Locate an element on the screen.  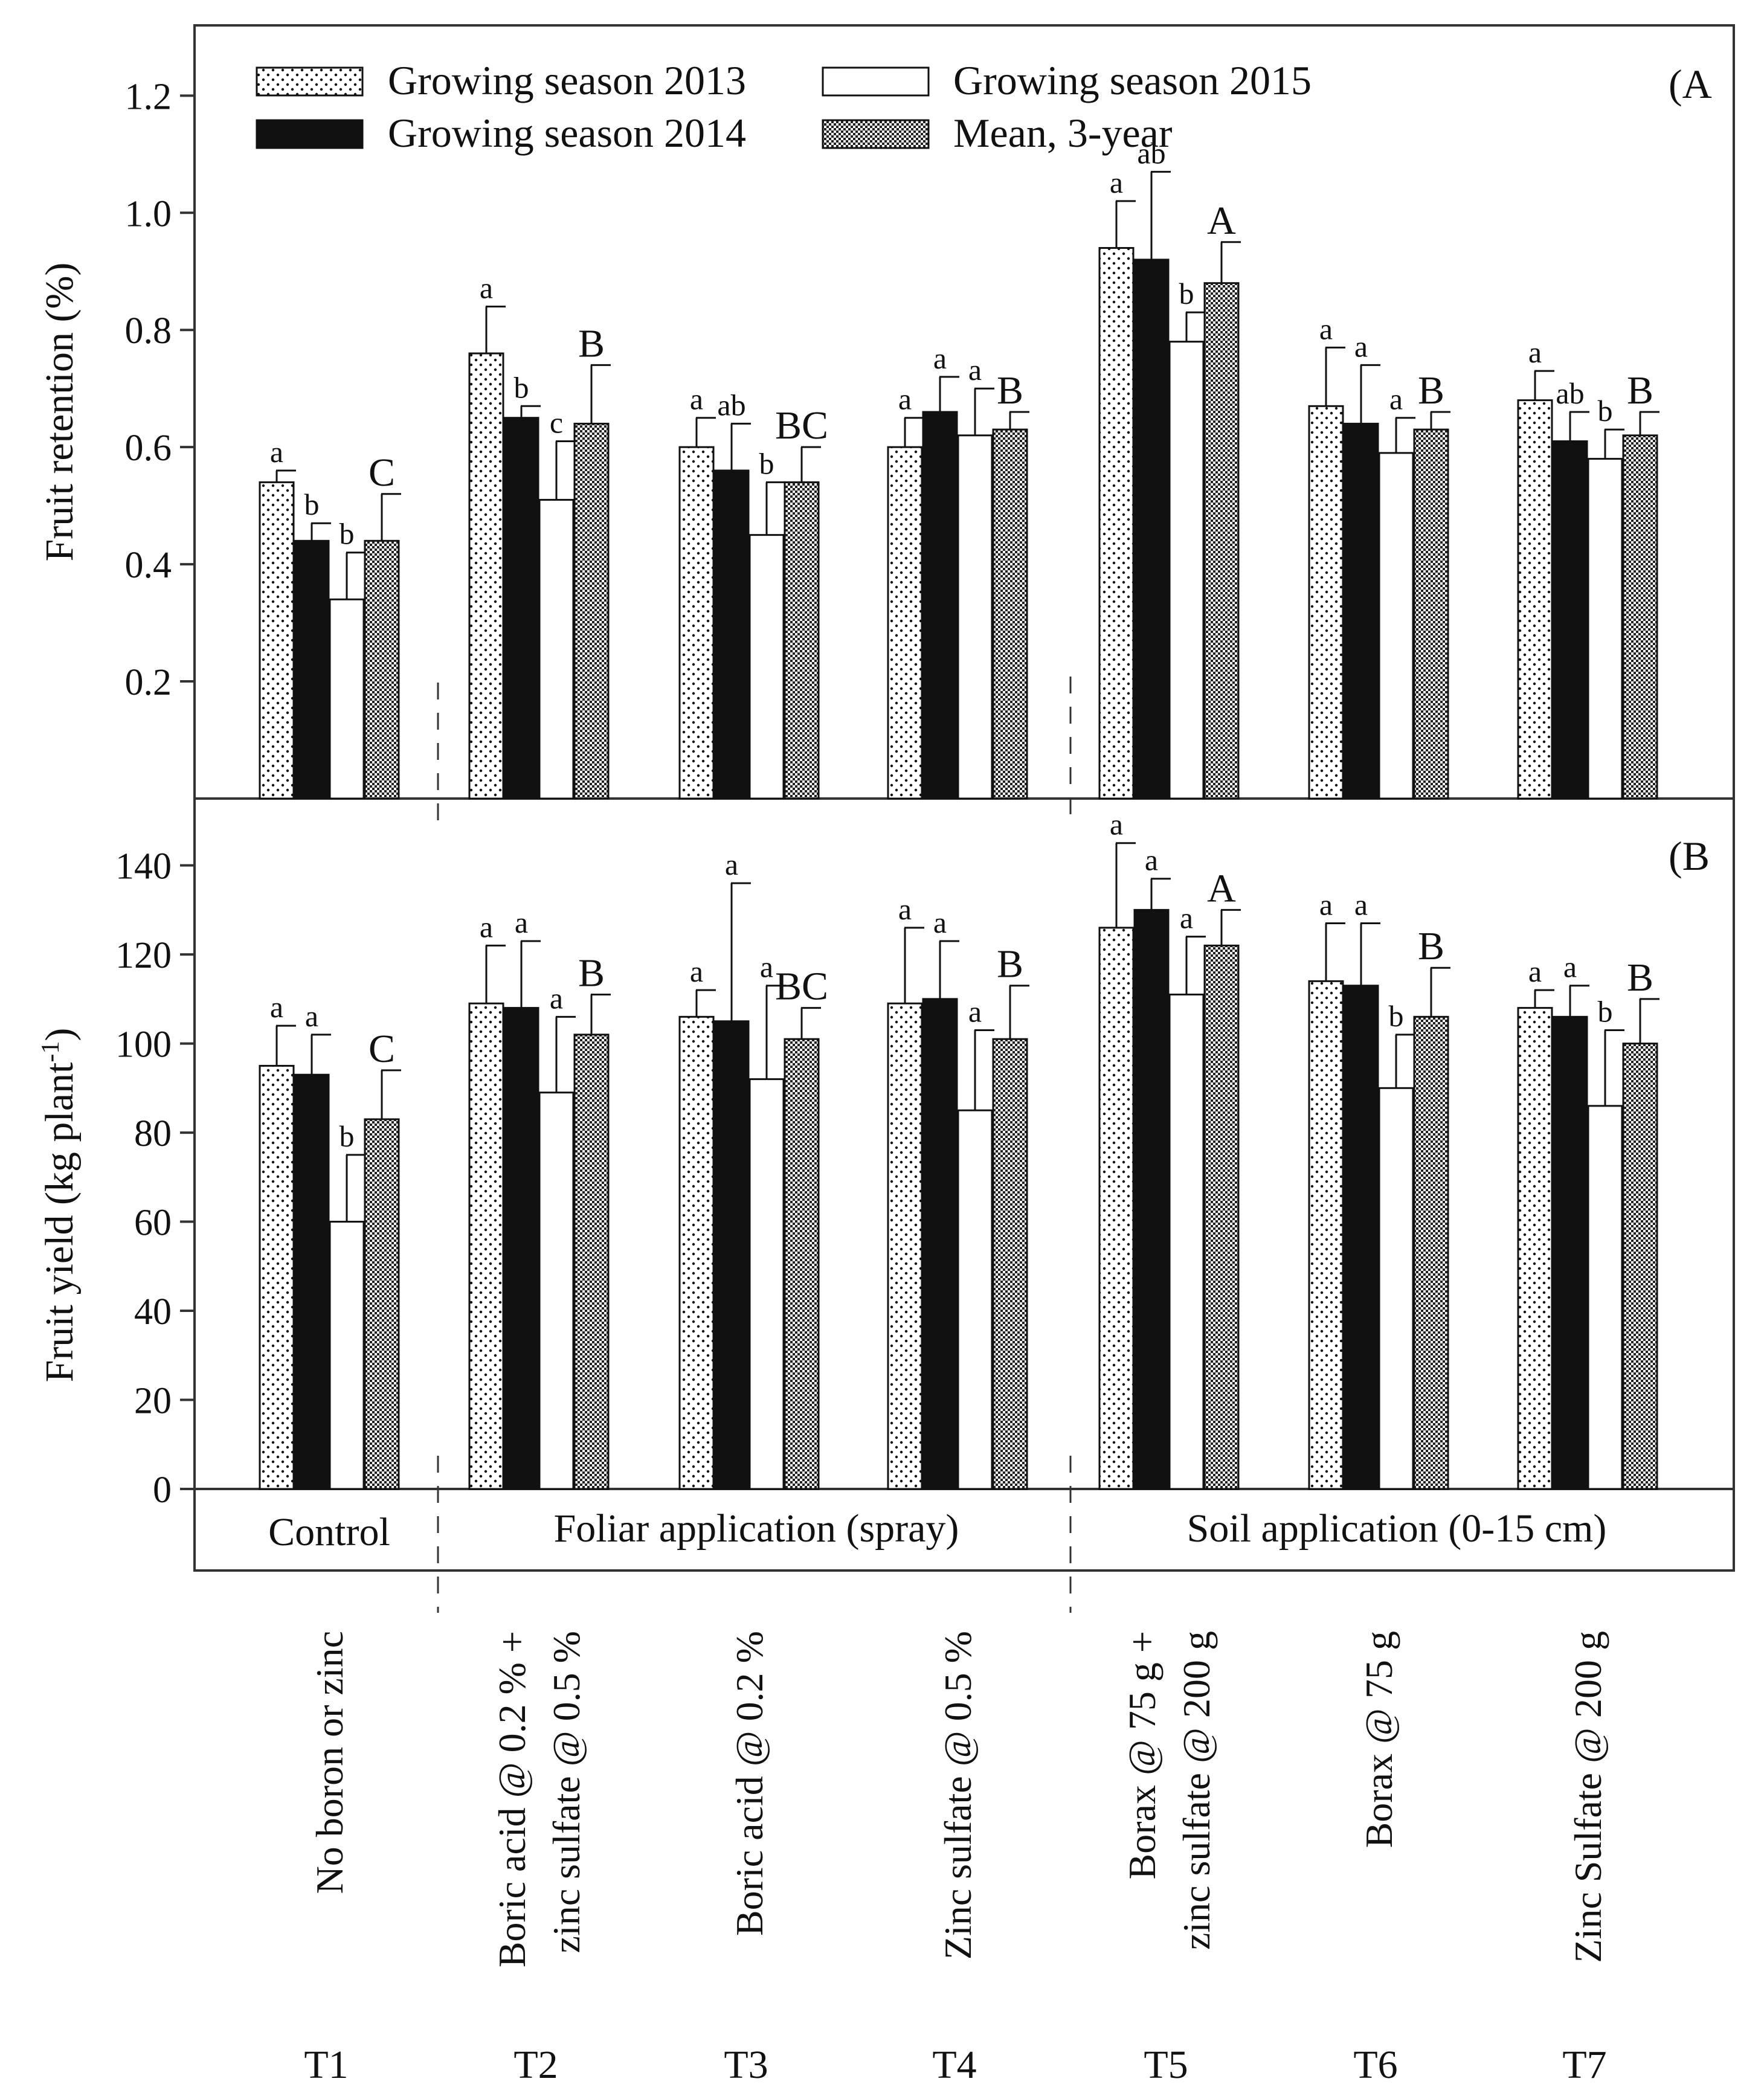
panel-b-bar-2015-t4 is located at coordinates (975, 1299).